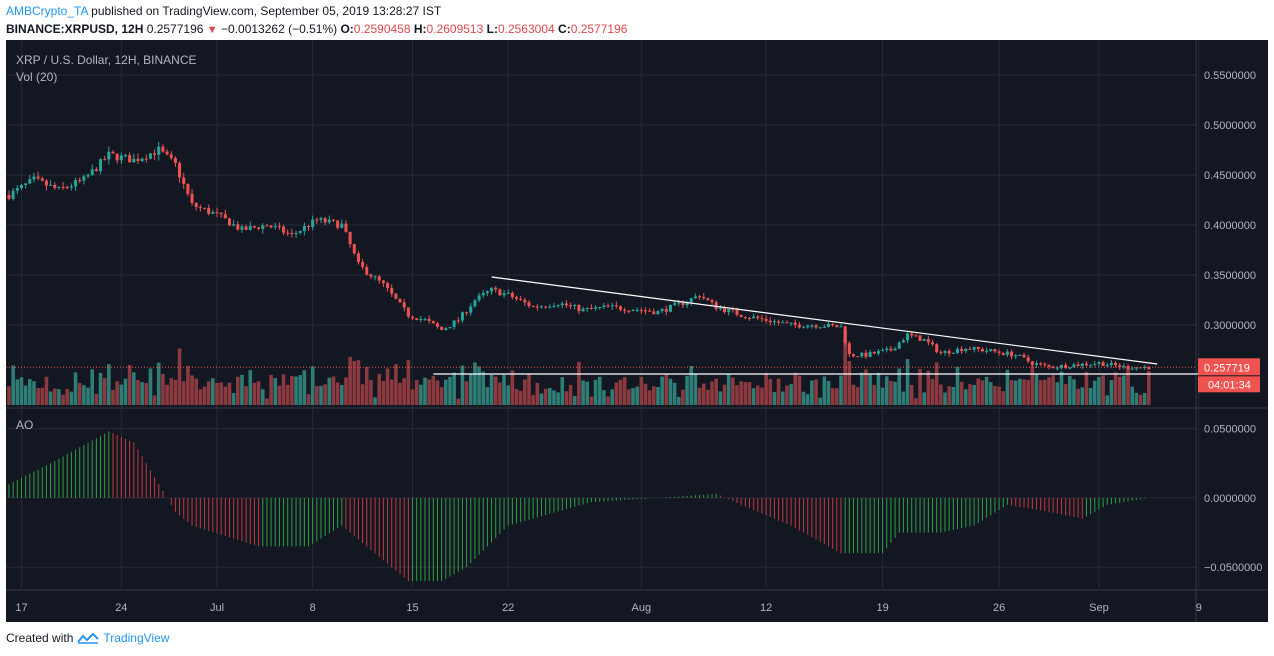 The width and height of the screenshot is (1274, 656). What do you see at coordinates (599, 29) in the screenshot?
I see `close-value: 0.2577196` at bounding box center [599, 29].